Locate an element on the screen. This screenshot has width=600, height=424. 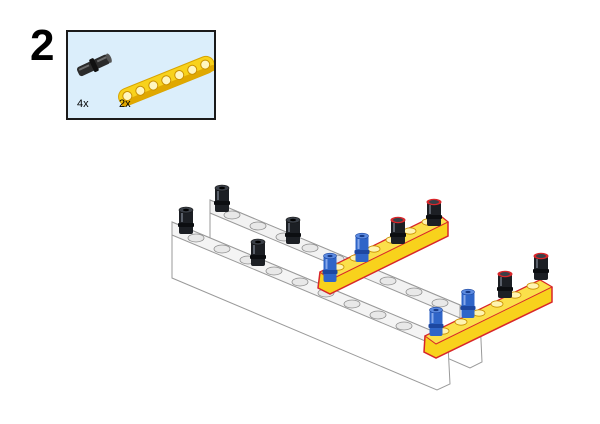
yellow-7-hole-beam-icon is located at coordinates (166, 81).